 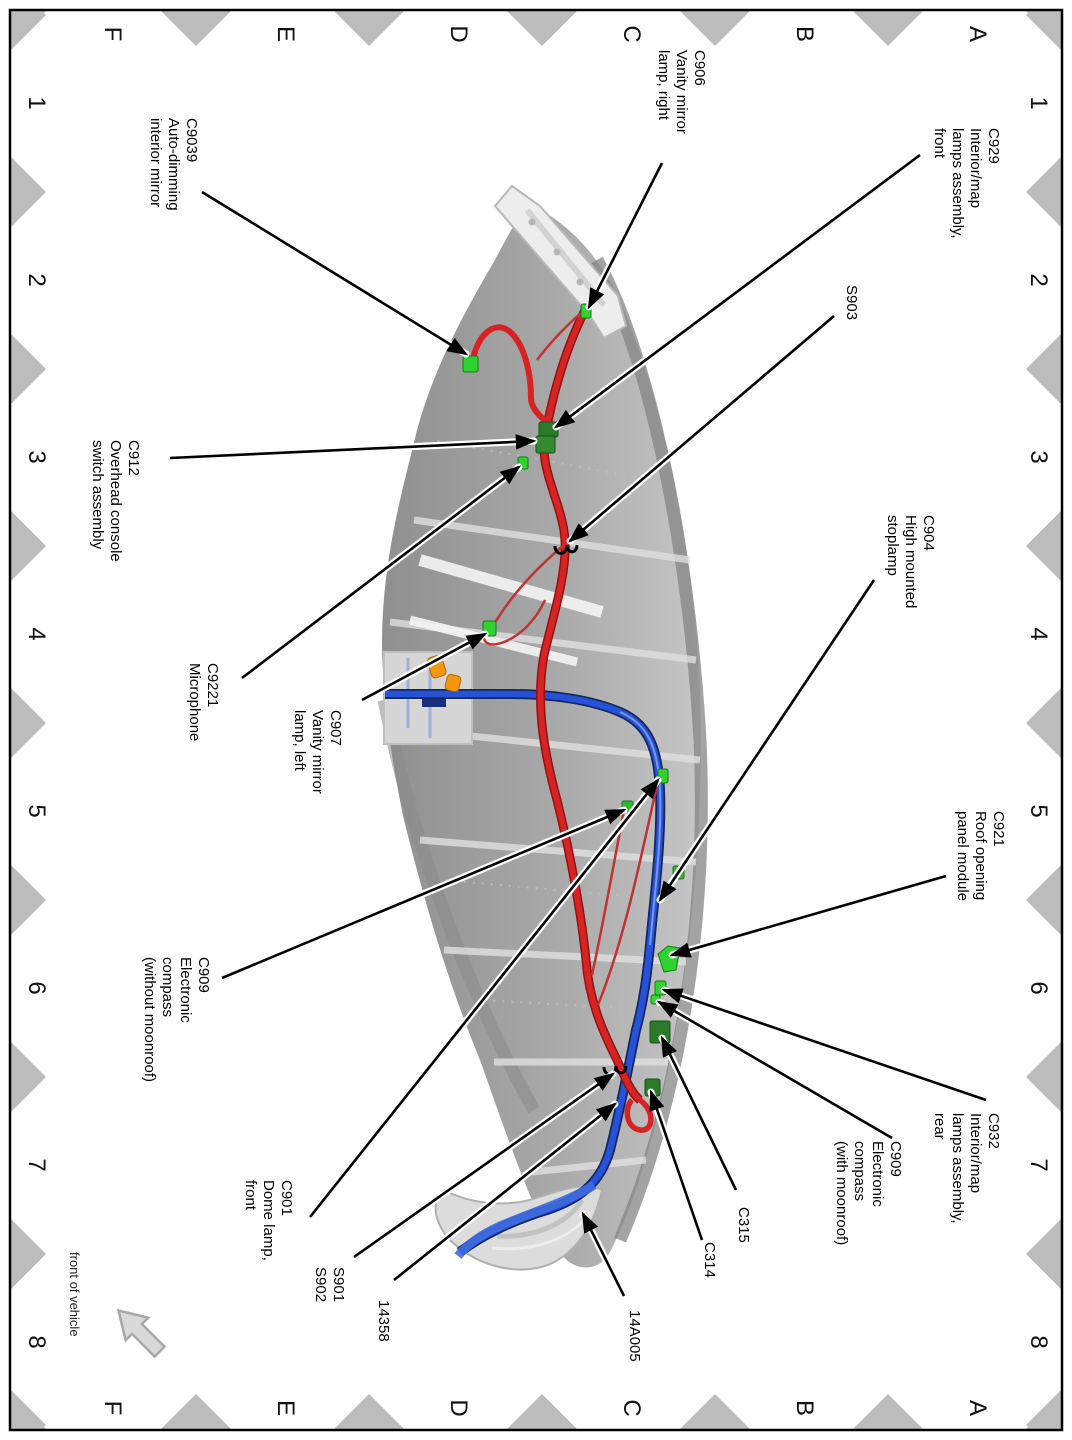 I want to click on callout-c909-with-moonroof: C909 Electronic compass (with moonroof), so click(x=868, y=1193).